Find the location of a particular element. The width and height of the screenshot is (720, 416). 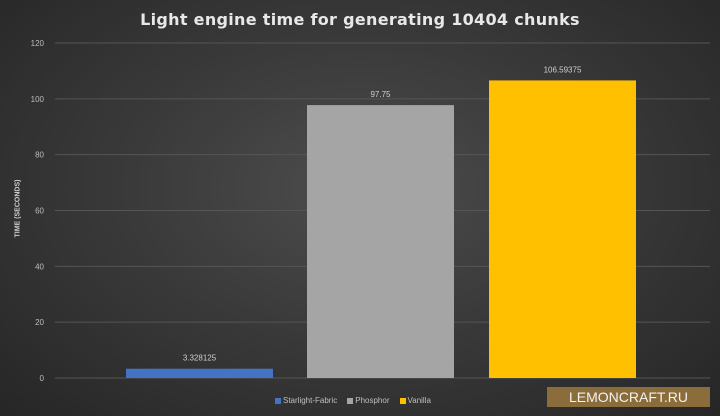

legend-item-starlight: Starlight-Fabric is located at coordinates (306, 400).